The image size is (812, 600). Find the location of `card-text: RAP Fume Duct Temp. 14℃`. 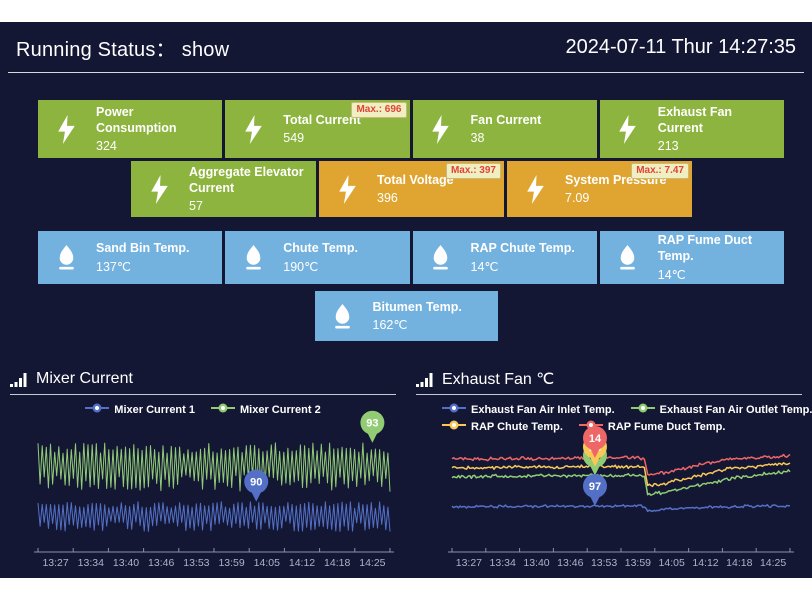

card-text: RAP Fume Duct Temp. 14℃ is located at coordinates (717, 257).